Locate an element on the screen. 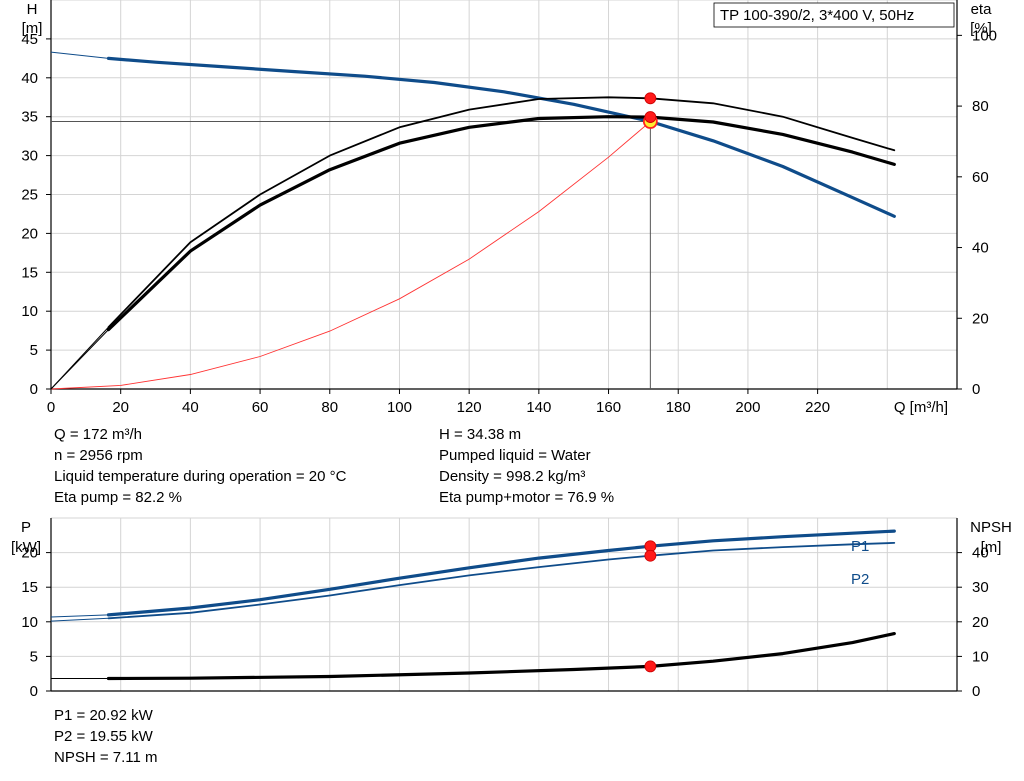  h-tick-label: 30 is located at coordinates (29, 156).